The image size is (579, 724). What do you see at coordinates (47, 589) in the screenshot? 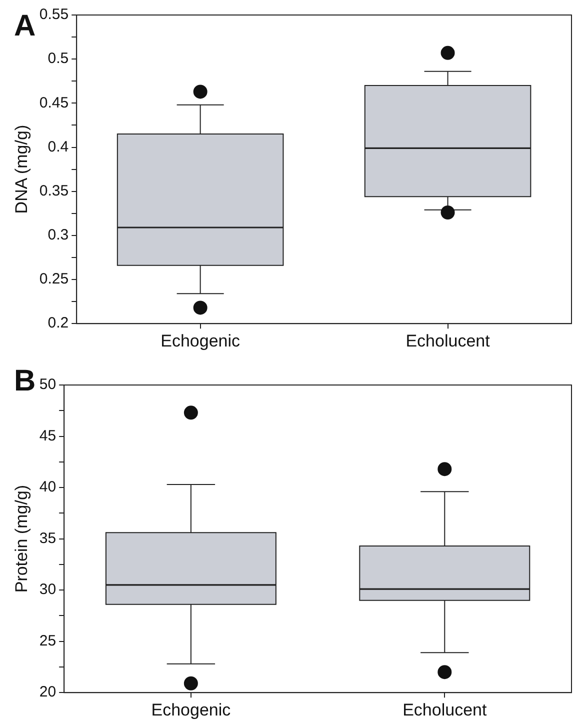
I see `y-tick-label: 30` at bounding box center [47, 589].